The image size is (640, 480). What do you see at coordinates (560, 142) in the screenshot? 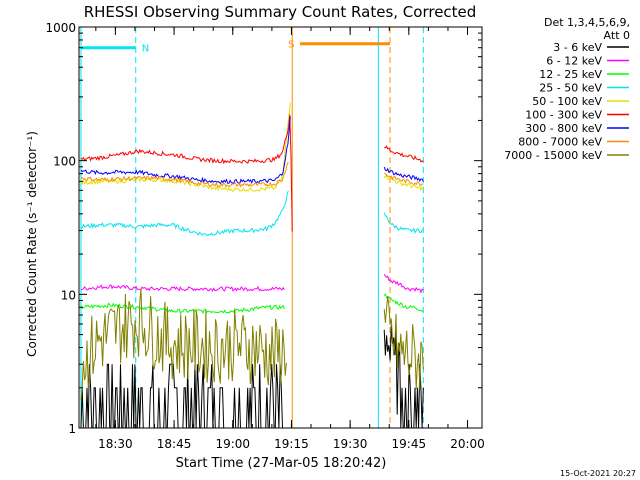
I see `legend-label-7: 800 - 7000 keV` at bounding box center [560, 142].